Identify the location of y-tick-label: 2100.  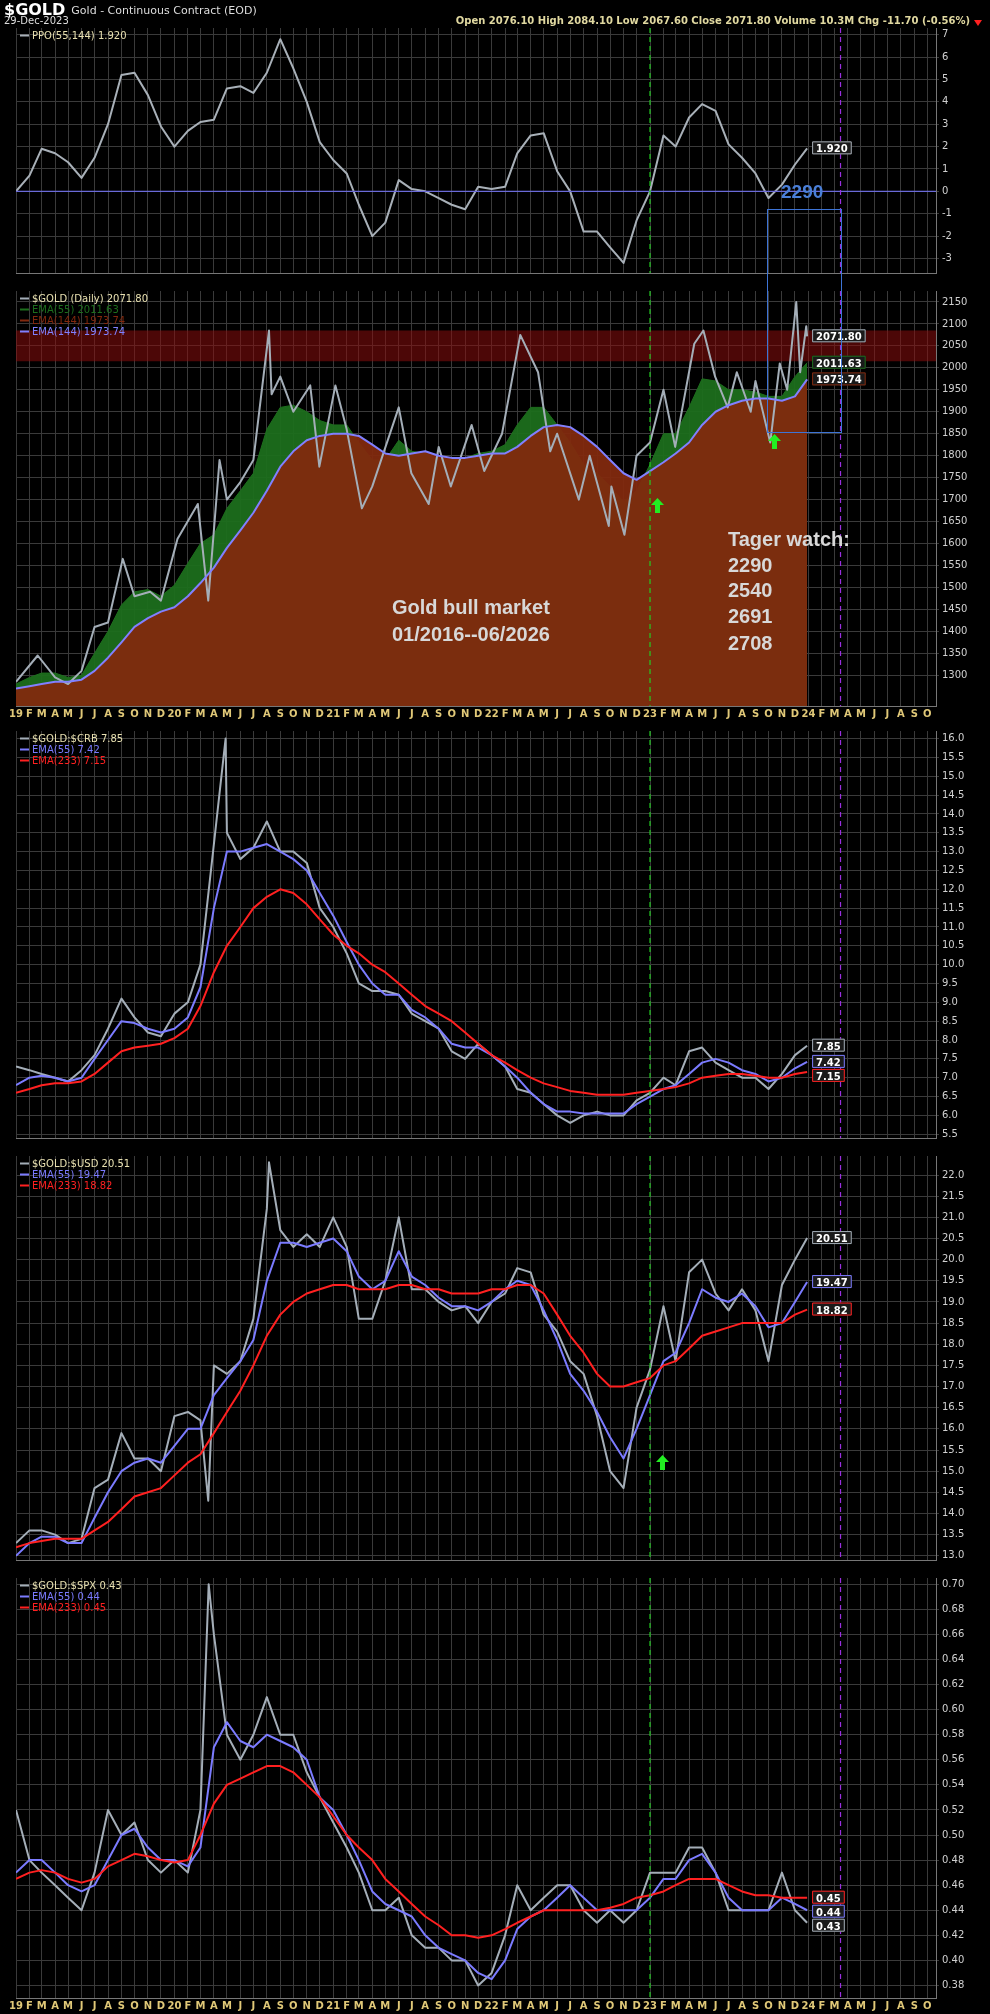
(955, 323).